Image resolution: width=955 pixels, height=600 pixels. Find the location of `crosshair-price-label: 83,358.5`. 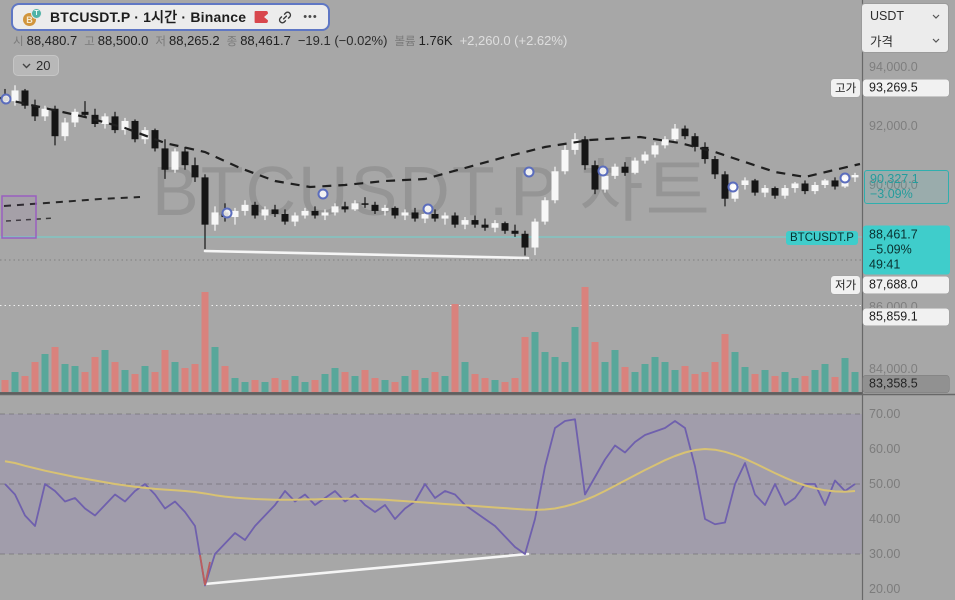

crosshair-price-label: 83,358.5 is located at coordinates (906, 384).